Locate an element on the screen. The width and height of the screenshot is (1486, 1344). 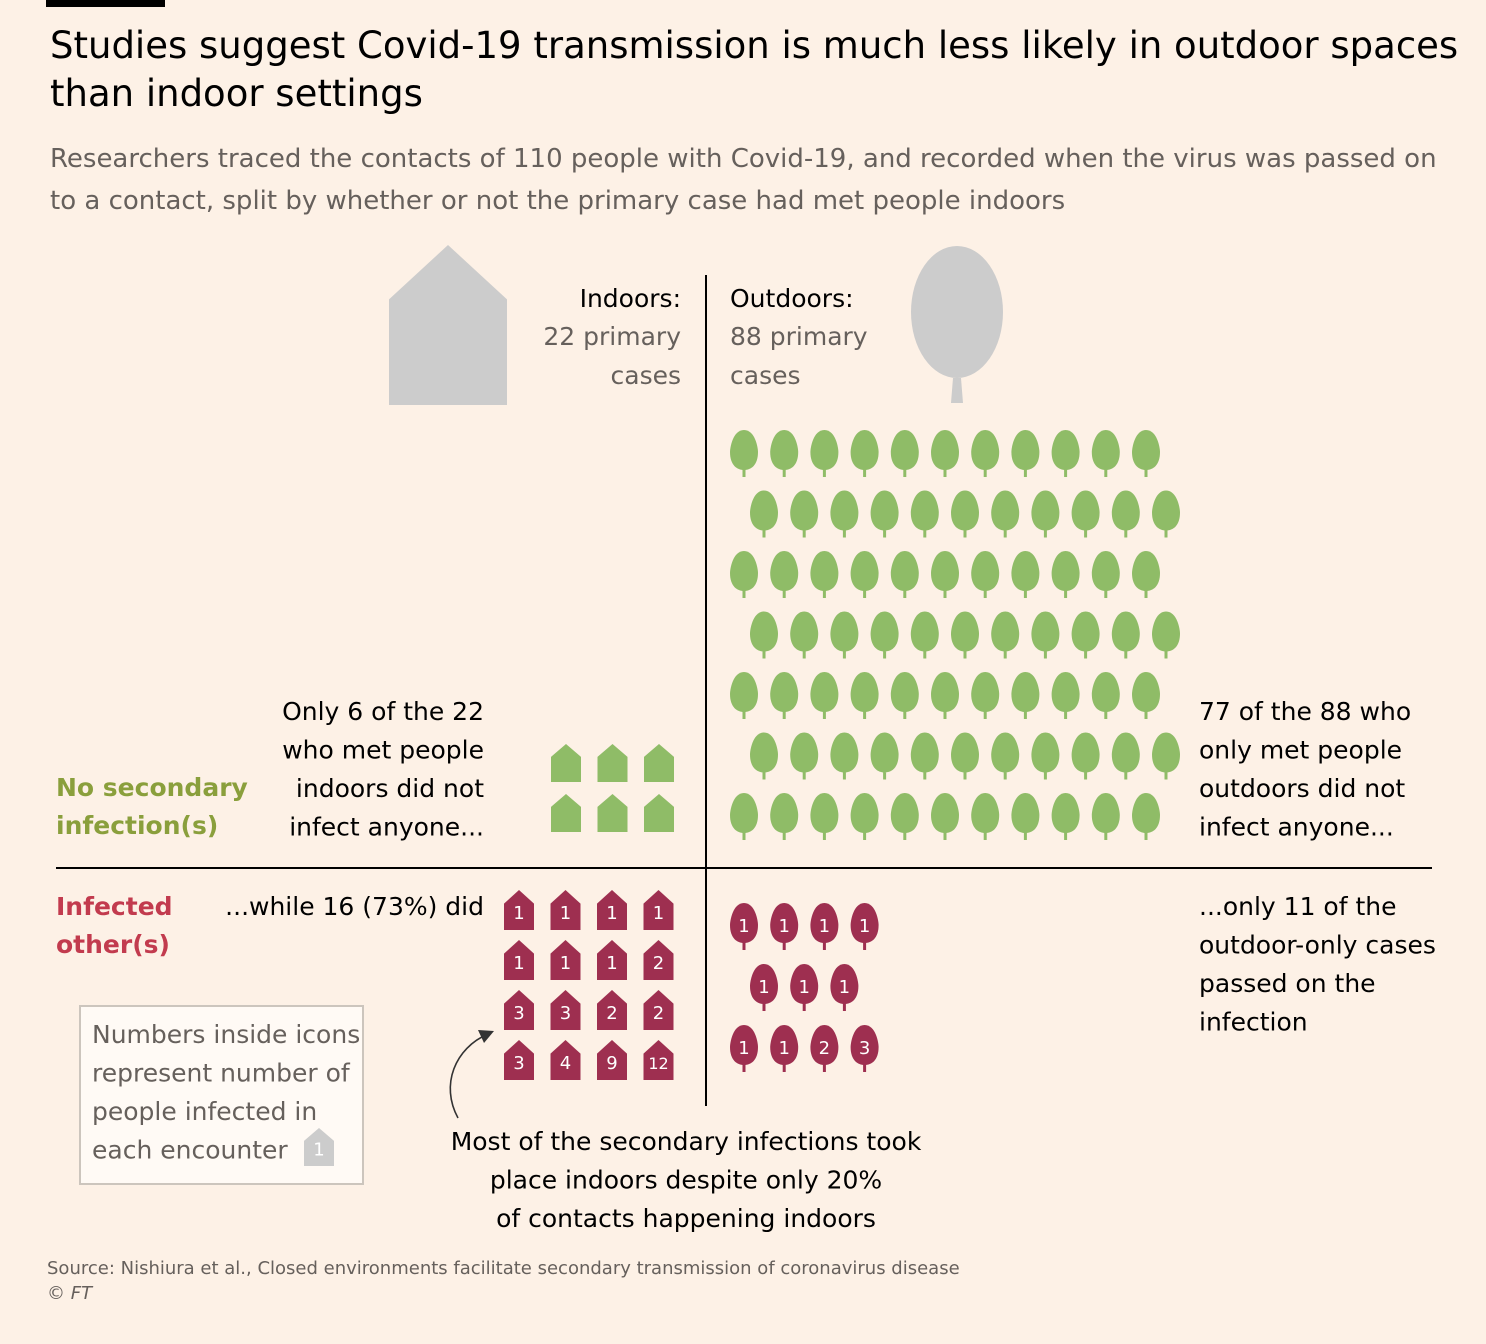
indoor-infected-house: 1 is located at coordinates (612, 910).